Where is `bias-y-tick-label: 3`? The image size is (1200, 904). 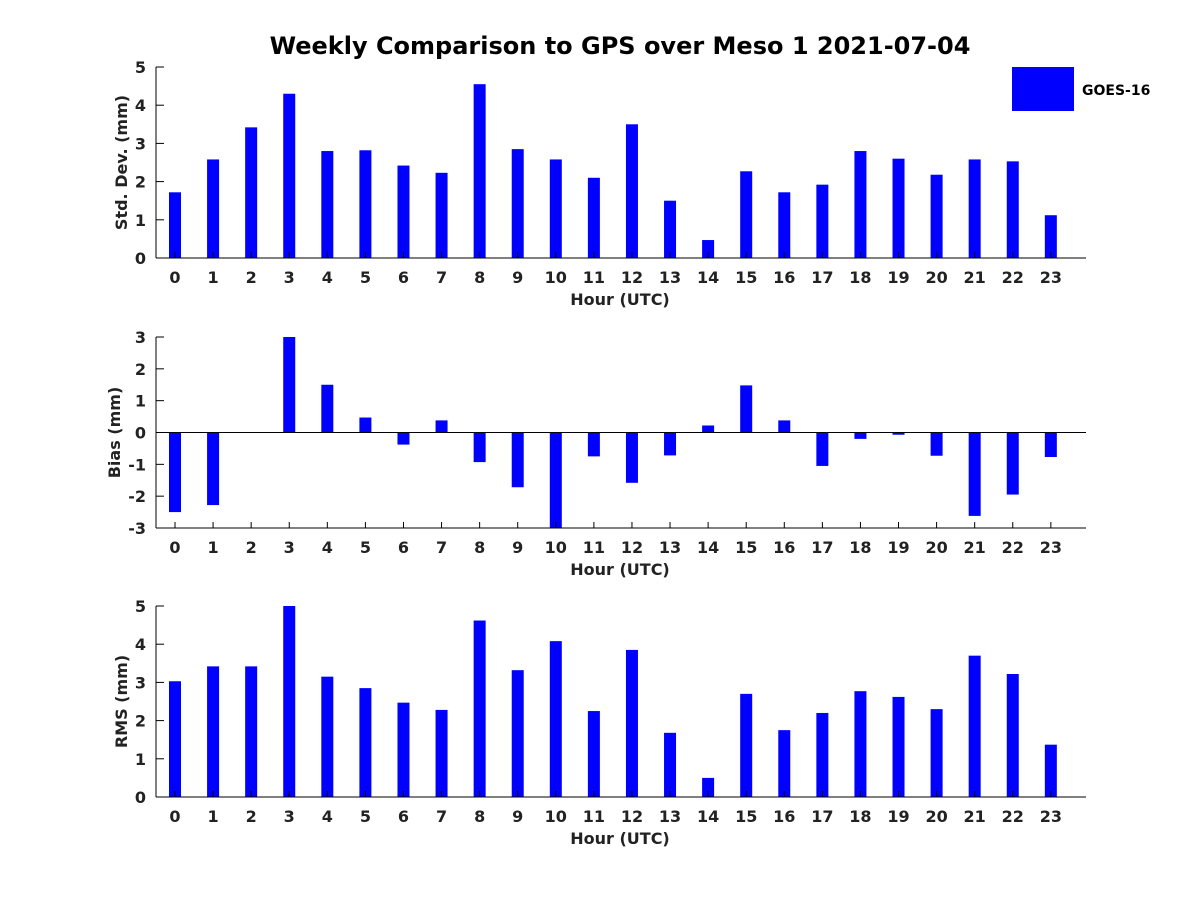 bias-y-tick-label: 3 is located at coordinates (140, 337).